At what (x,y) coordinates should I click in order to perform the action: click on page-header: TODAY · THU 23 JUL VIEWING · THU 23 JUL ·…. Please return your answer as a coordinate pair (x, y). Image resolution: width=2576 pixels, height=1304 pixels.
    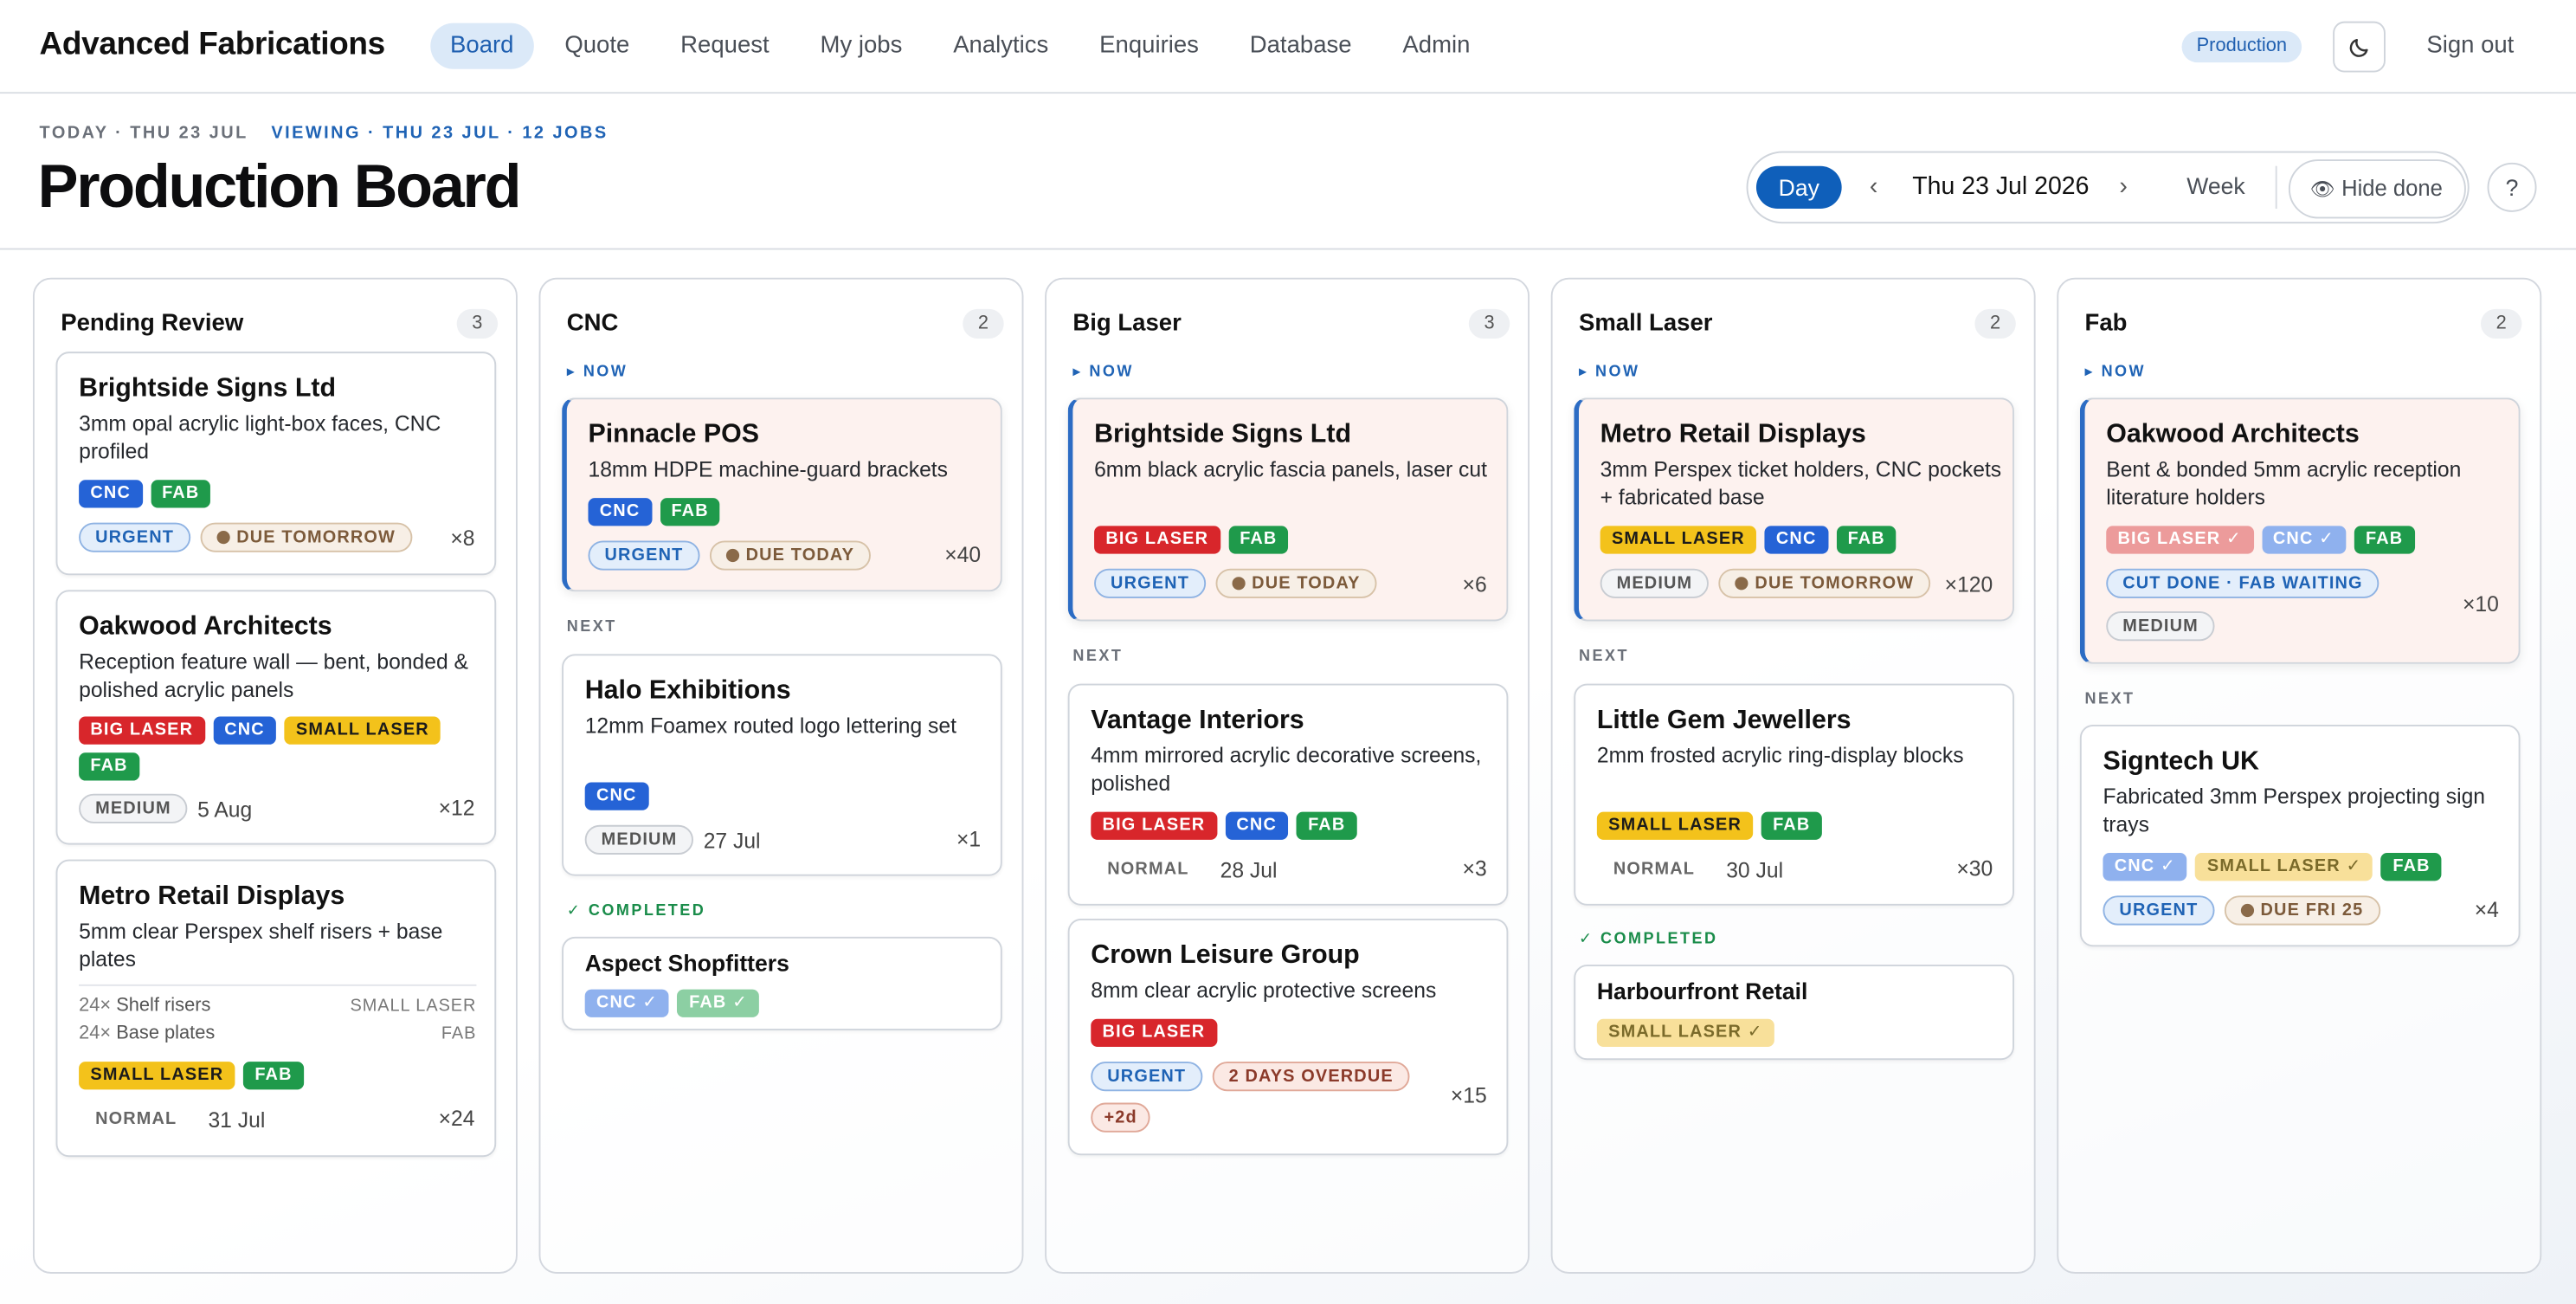
    Looking at the image, I should click on (1288, 172).